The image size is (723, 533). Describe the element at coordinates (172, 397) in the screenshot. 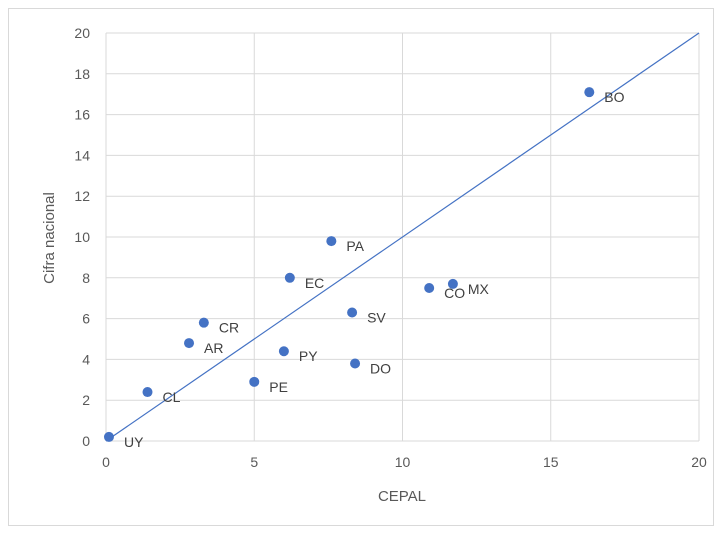

I see `point-label-cl: CL` at that location.